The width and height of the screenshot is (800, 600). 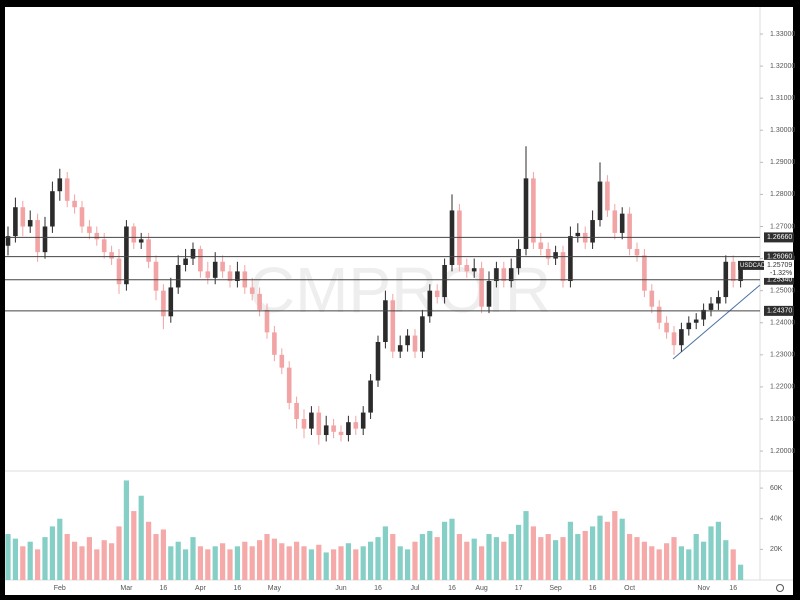 I want to click on y-tick-label: 1.28000, so click(x=782, y=194).